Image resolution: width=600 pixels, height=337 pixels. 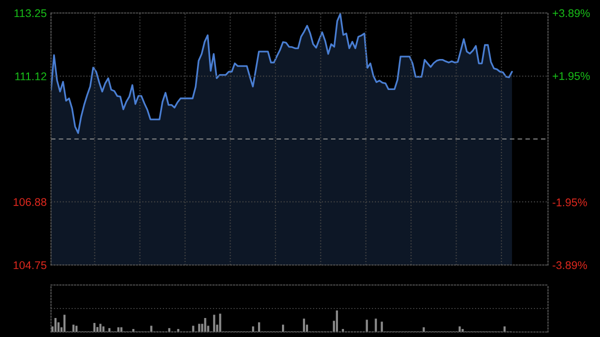 I want to click on y2-tick-label: -1.95%, so click(x=569, y=202).